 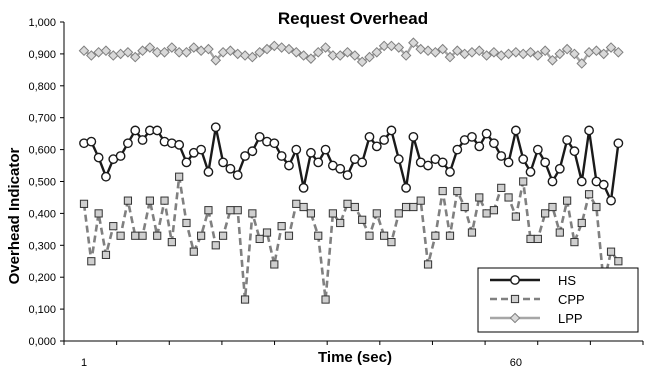 I want to click on legend: HS CPP LPP, so click(x=558, y=300).